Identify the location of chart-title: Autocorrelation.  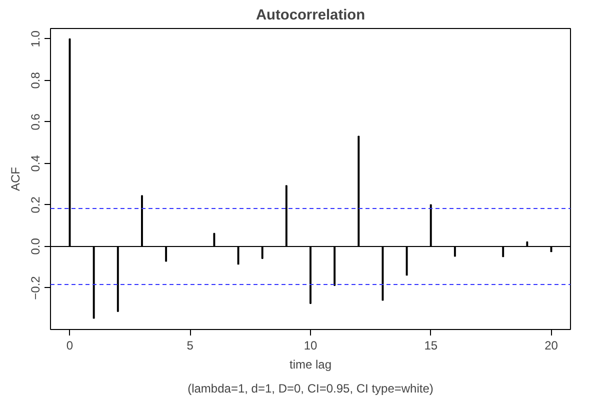
(311, 16).